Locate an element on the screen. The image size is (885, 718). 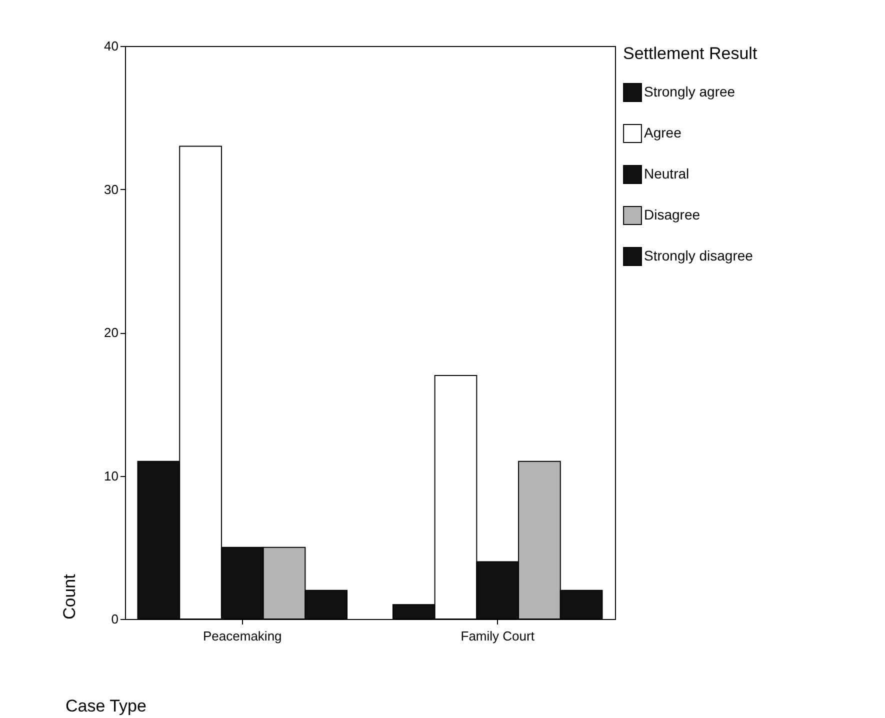
legend-label: Agree is located at coordinates (663, 132).